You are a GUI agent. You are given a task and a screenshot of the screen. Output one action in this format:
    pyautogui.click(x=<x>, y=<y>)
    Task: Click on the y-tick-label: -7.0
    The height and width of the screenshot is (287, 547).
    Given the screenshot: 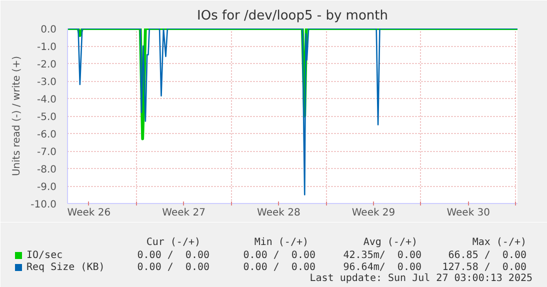 What is the action you would take?
    pyautogui.click(x=46, y=152)
    